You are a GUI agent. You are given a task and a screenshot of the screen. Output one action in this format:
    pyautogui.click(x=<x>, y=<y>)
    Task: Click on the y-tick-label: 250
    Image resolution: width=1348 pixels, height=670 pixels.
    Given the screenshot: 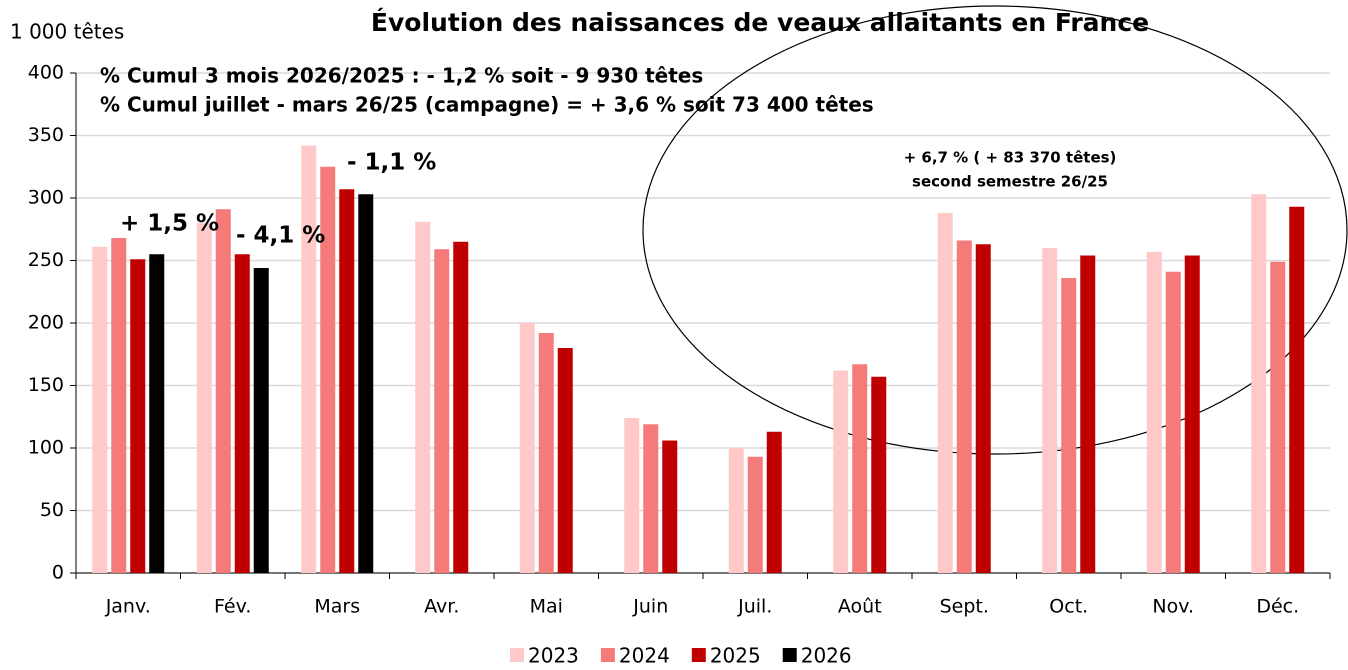 What is the action you would take?
    pyautogui.click(x=46, y=260)
    